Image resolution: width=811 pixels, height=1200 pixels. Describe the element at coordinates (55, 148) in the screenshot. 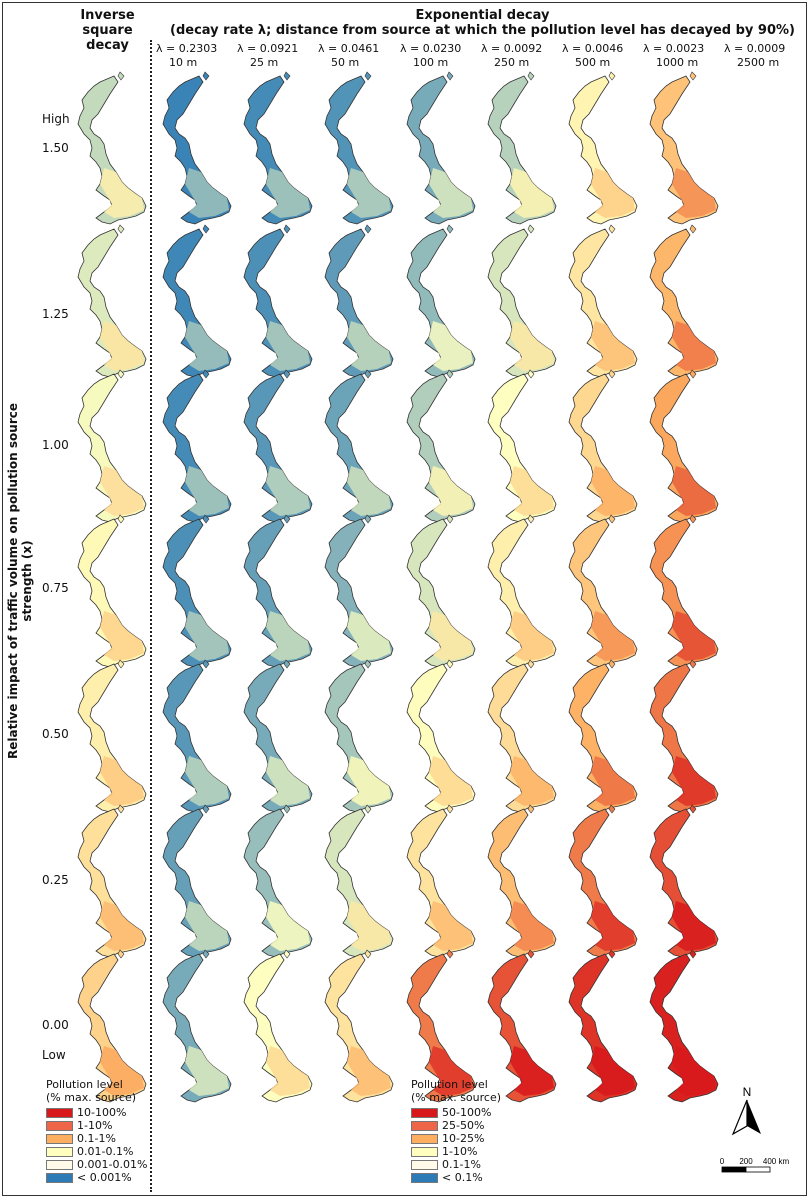

I see `row-label-1-50: 1.50` at that location.